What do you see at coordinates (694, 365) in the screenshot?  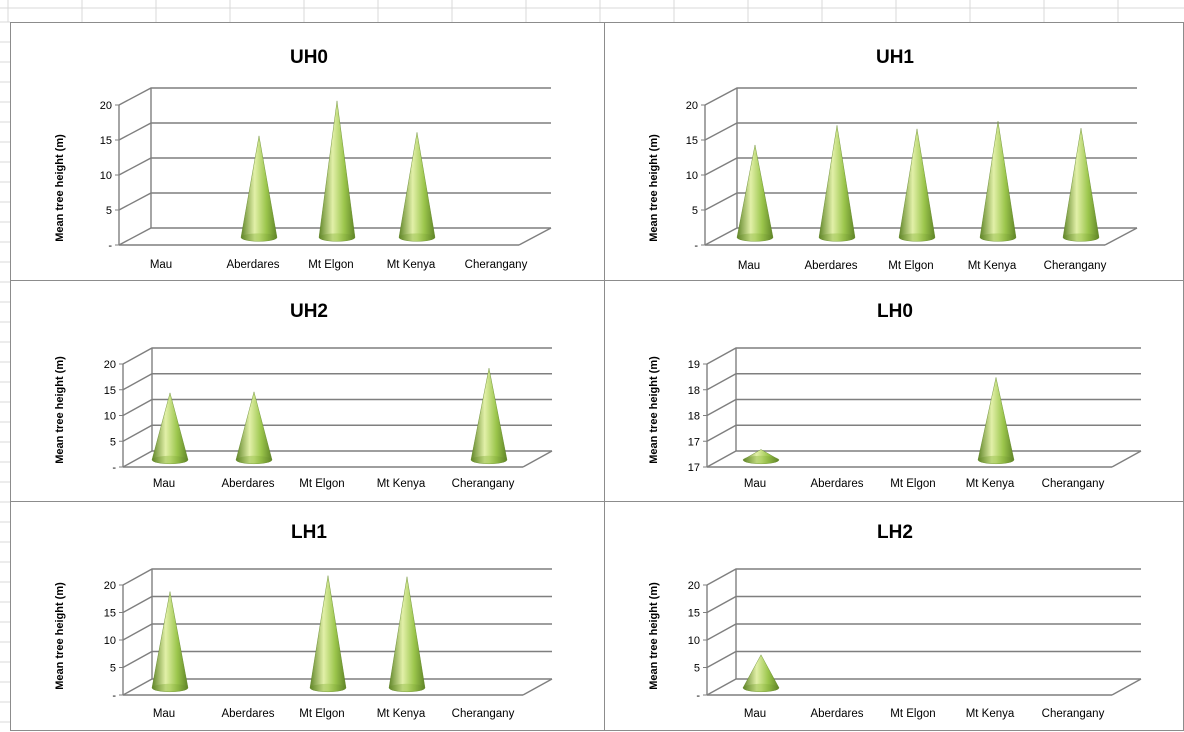 I see `y-tick-label: 19` at bounding box center [694, 365].